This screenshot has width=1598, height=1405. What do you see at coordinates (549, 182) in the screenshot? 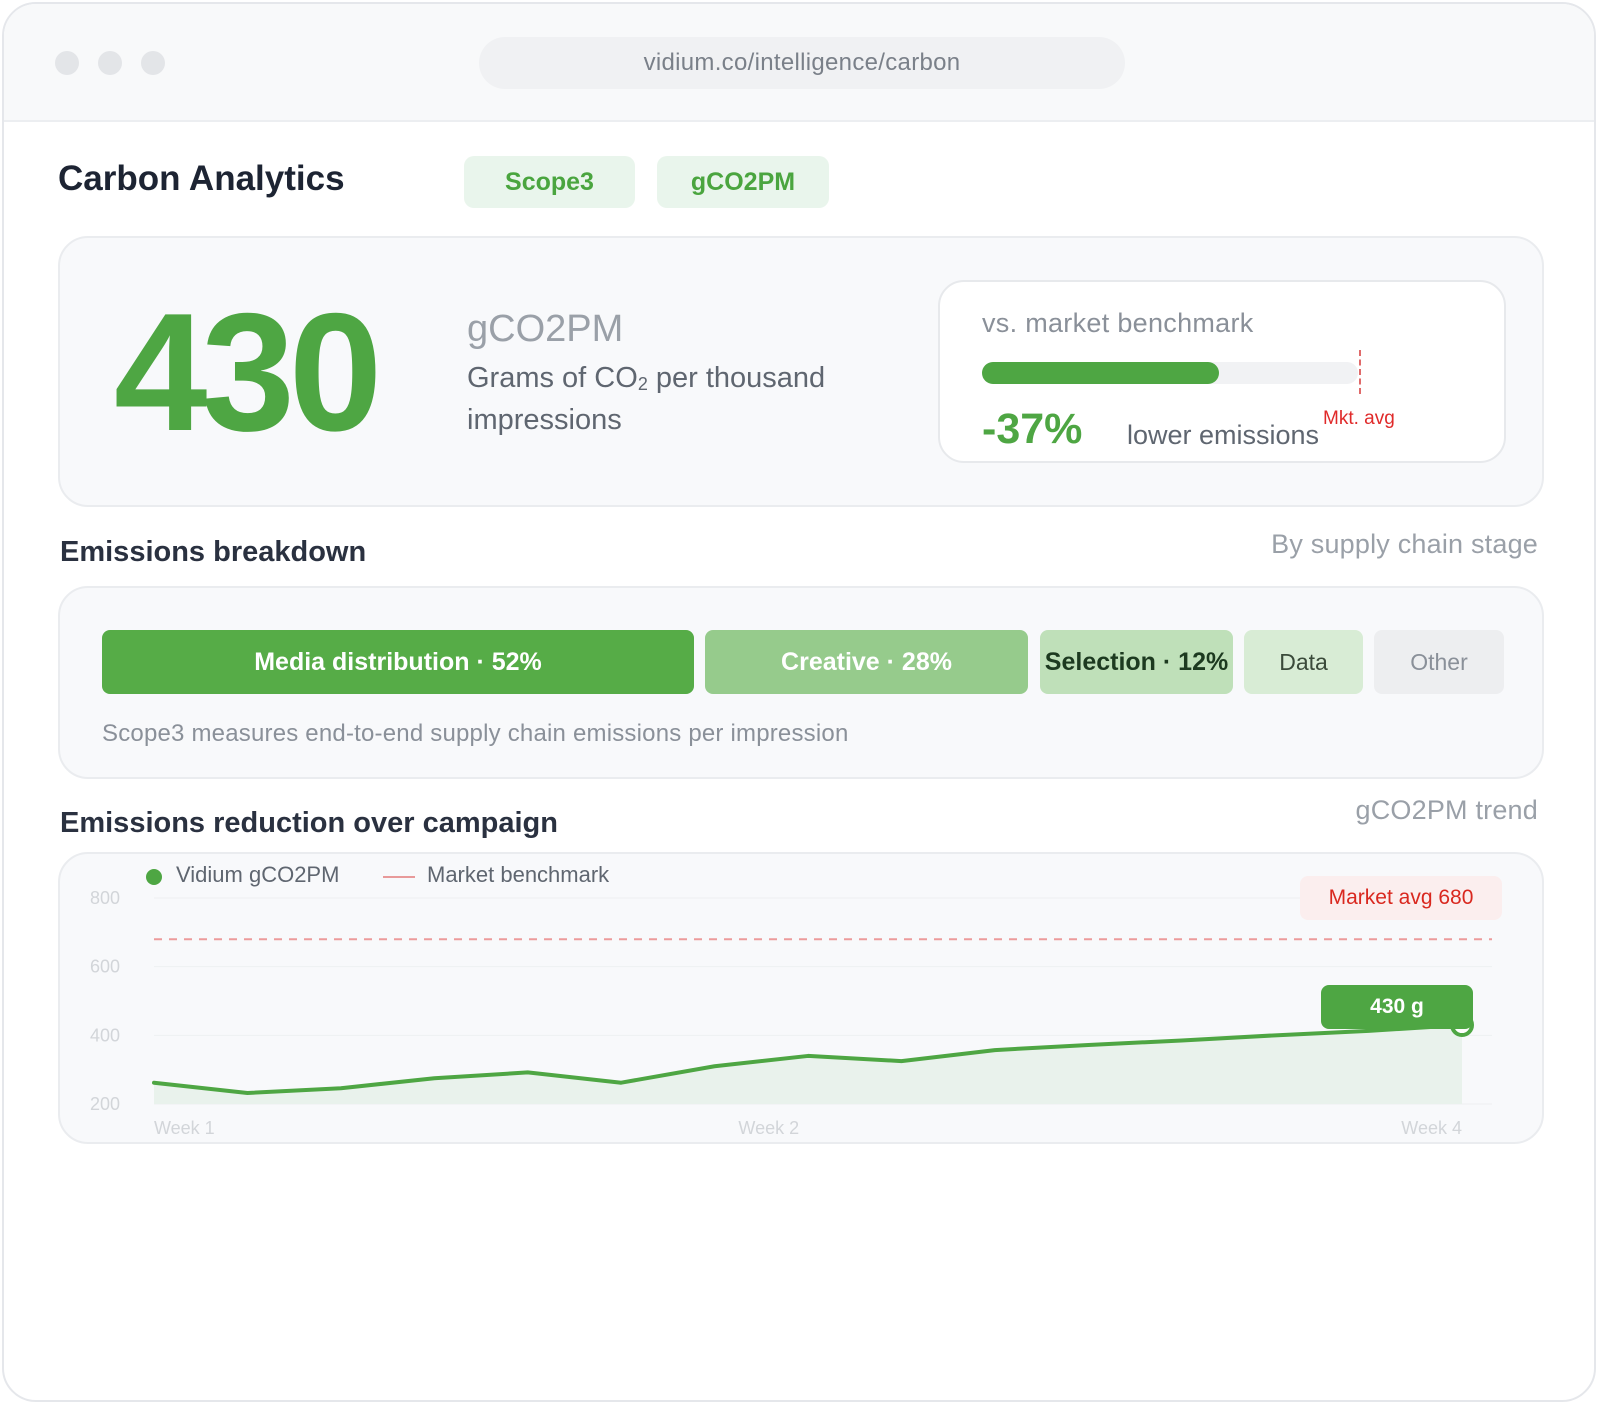
I see `scope3-tag: Scope3` at bounding box center [549, 182].